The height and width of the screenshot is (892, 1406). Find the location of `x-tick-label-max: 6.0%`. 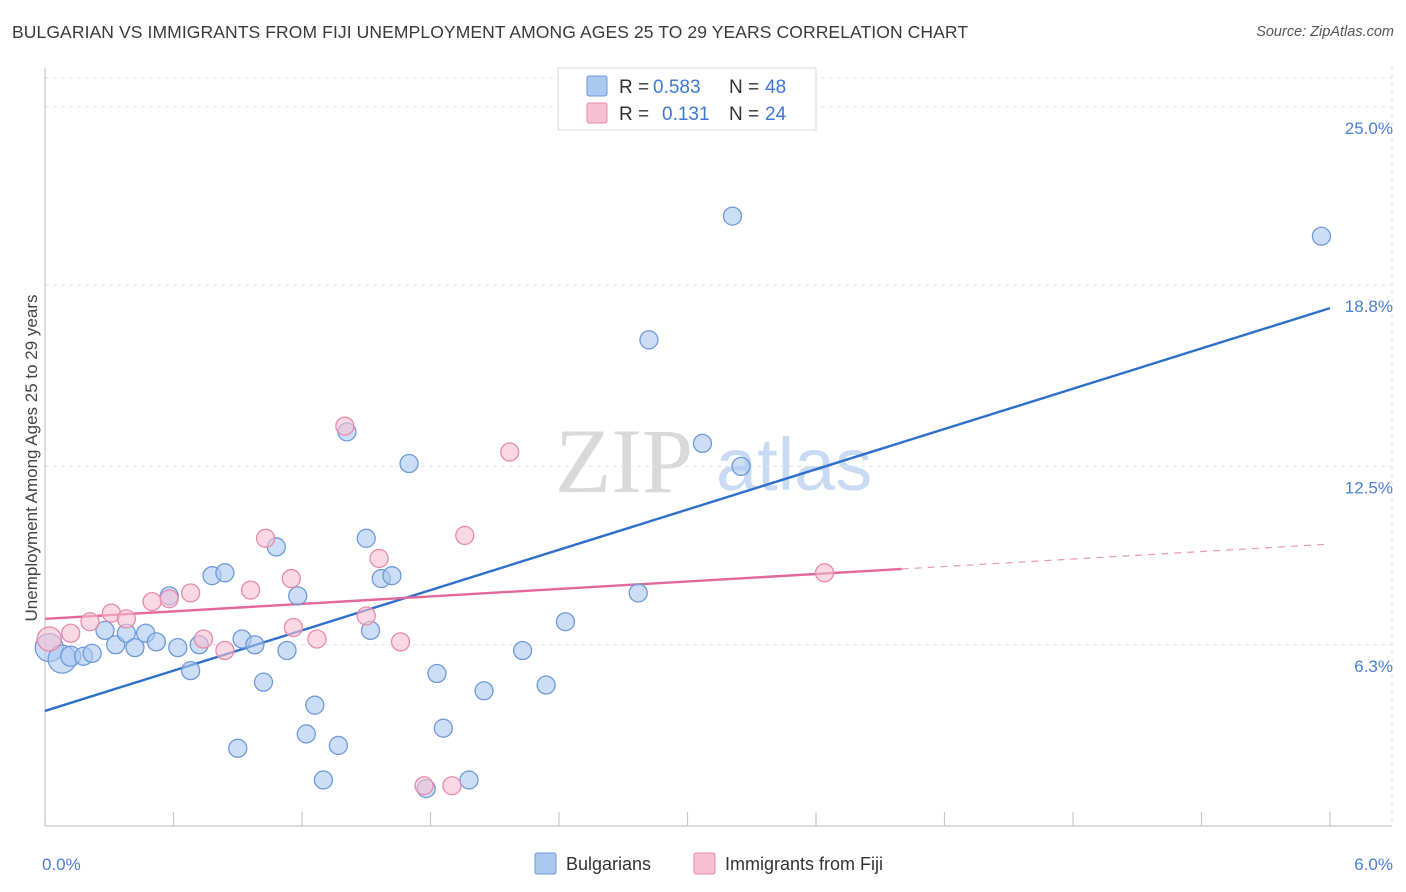

x-tick-label-max: 6.0% is located at coordinates (1373, 864).